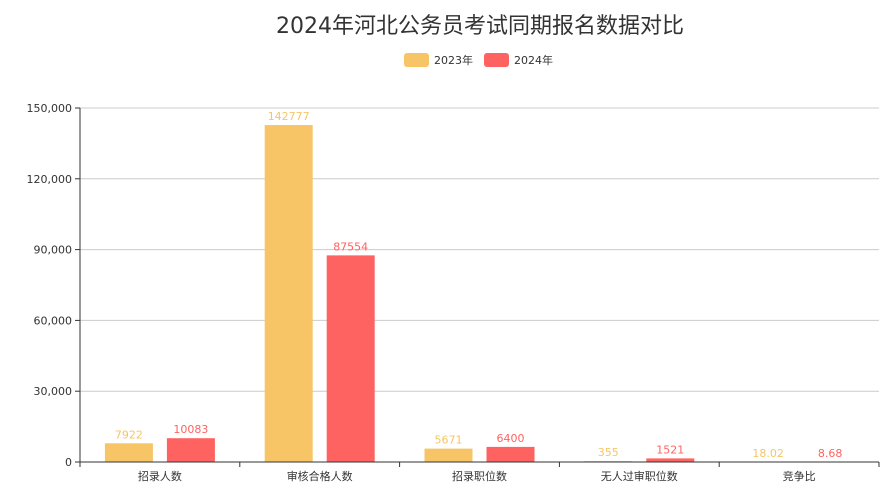 Image resolution: width=884 pixels, height=503 pixels. Describe the element at coordinates (50, 108) in the screenshot. I see `y-tick-label: 150,000` at that location.